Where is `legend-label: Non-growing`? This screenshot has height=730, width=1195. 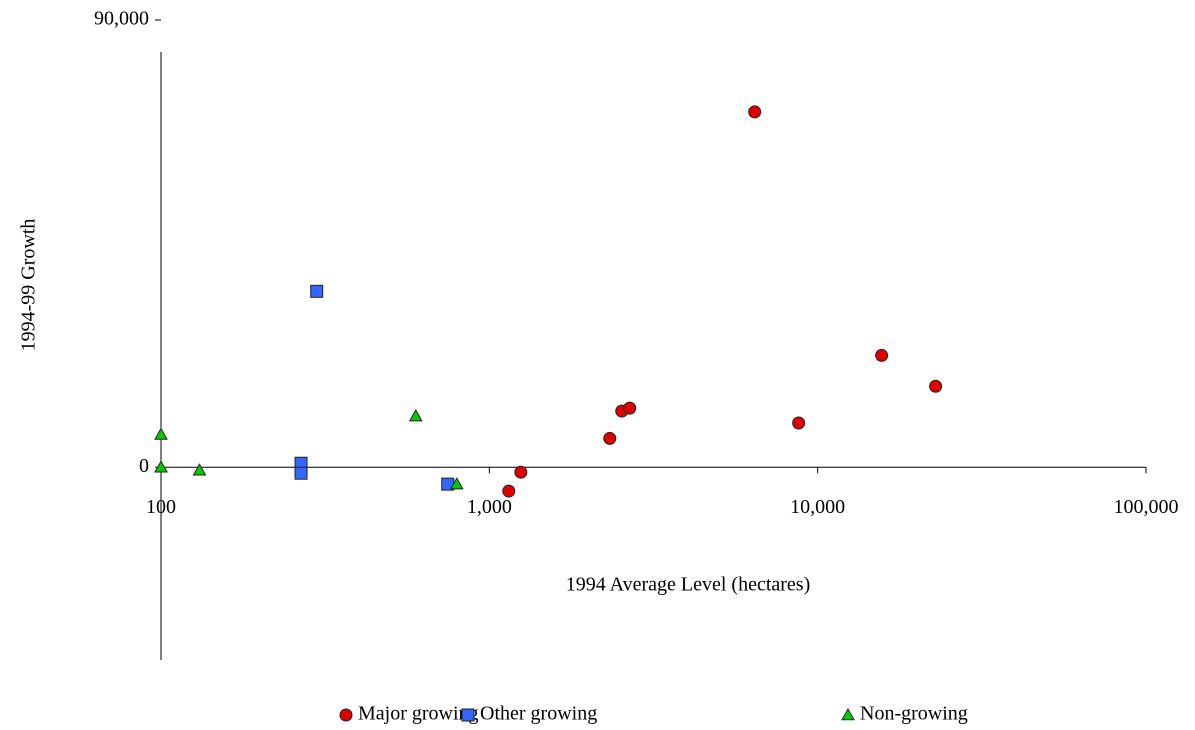 legend-label: Non-growing is located at coordinates (914, 714).